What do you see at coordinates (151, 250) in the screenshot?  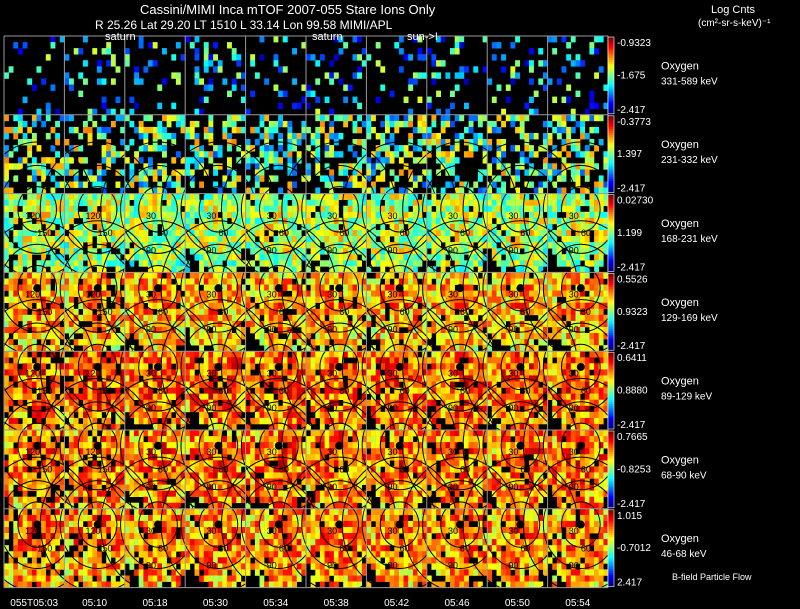 I see `contour-label: 90` at bounding box center [151, 250].